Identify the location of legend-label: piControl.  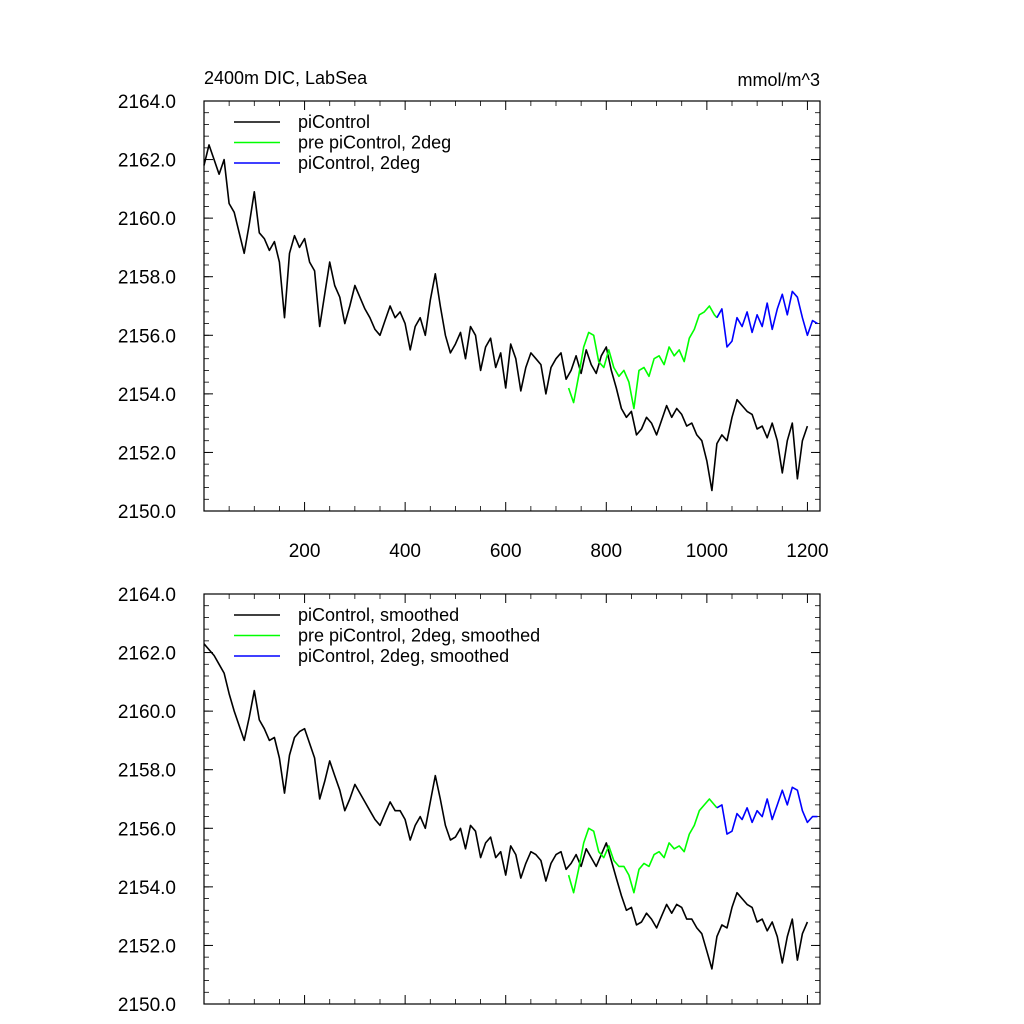
(334, 122).